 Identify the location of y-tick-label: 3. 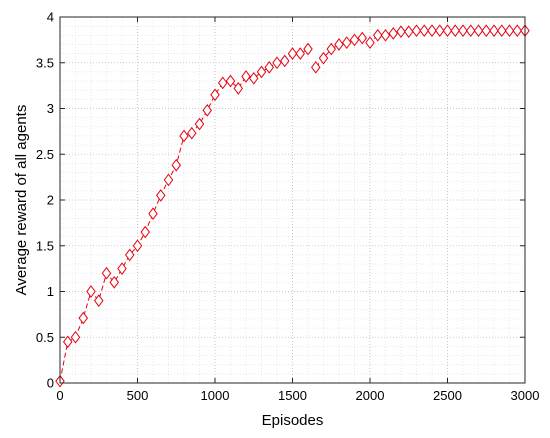
(50, 108).